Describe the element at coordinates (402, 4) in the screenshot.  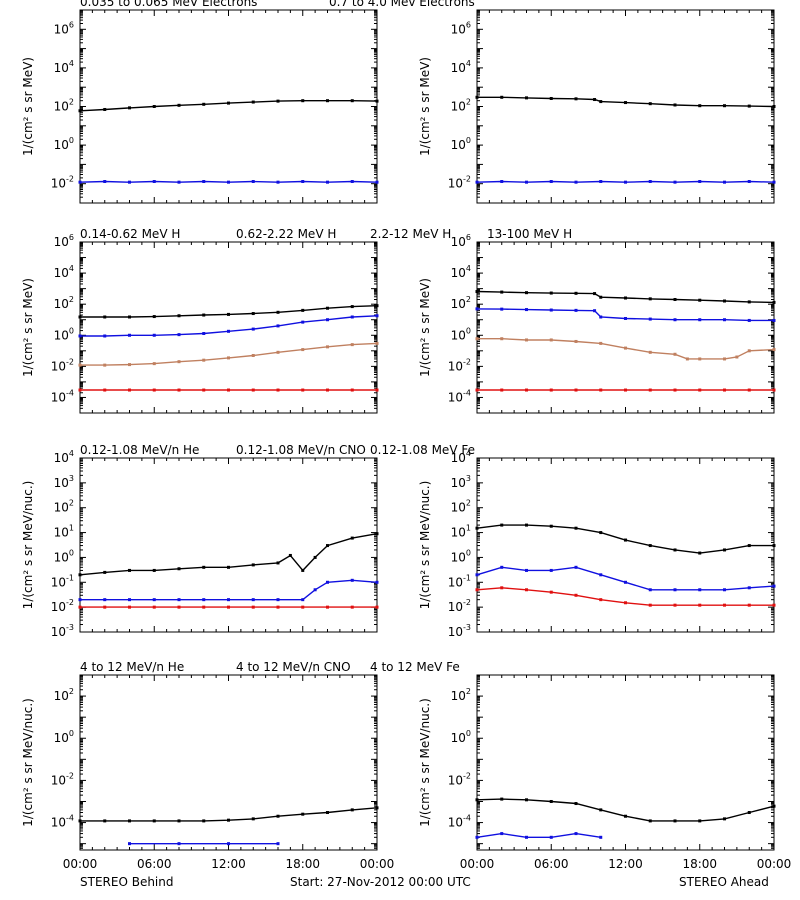
I see `legend-entry: 0.7 to 4.0 Mev Electrons` at that location.